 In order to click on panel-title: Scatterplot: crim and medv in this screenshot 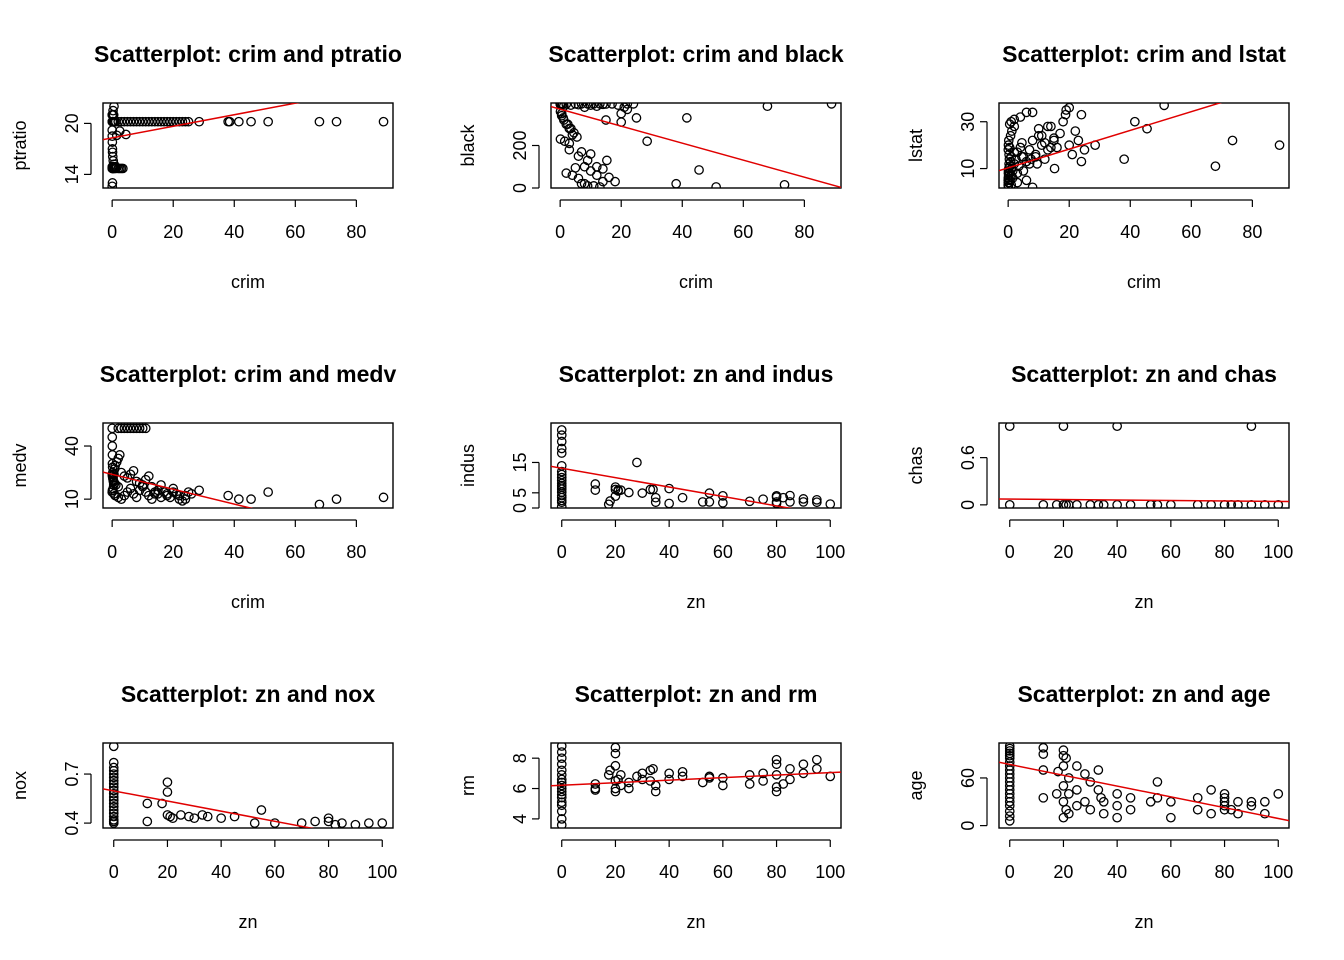, I will do `click(248, 374)`.